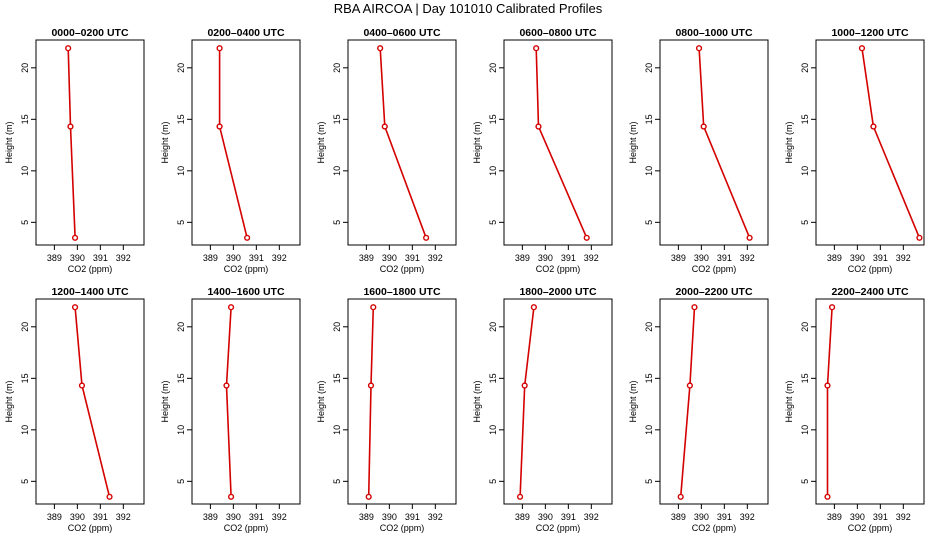  I want to click on panel-title: 0800–1000 UTC, so click(713, 33).